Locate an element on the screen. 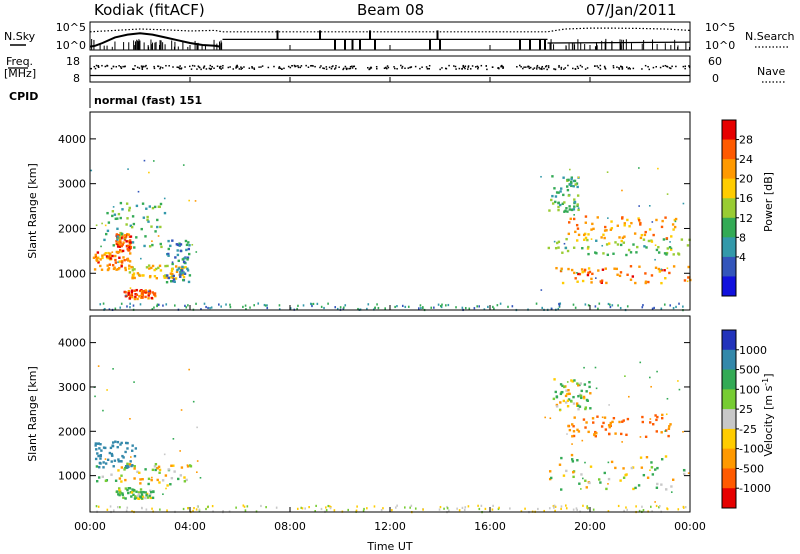  velocity-colorbar-swatch is located at coordinates (729, 419).